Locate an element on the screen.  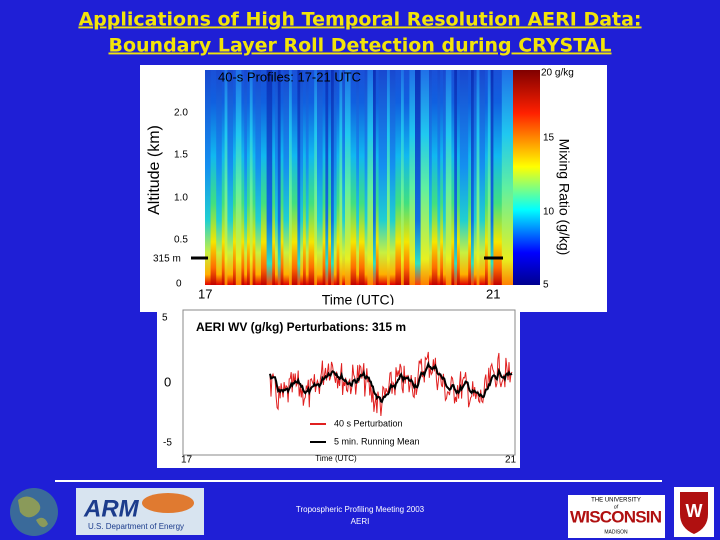
perturbation-x-label: Time (UTC) is located at coordinates (336, 458).